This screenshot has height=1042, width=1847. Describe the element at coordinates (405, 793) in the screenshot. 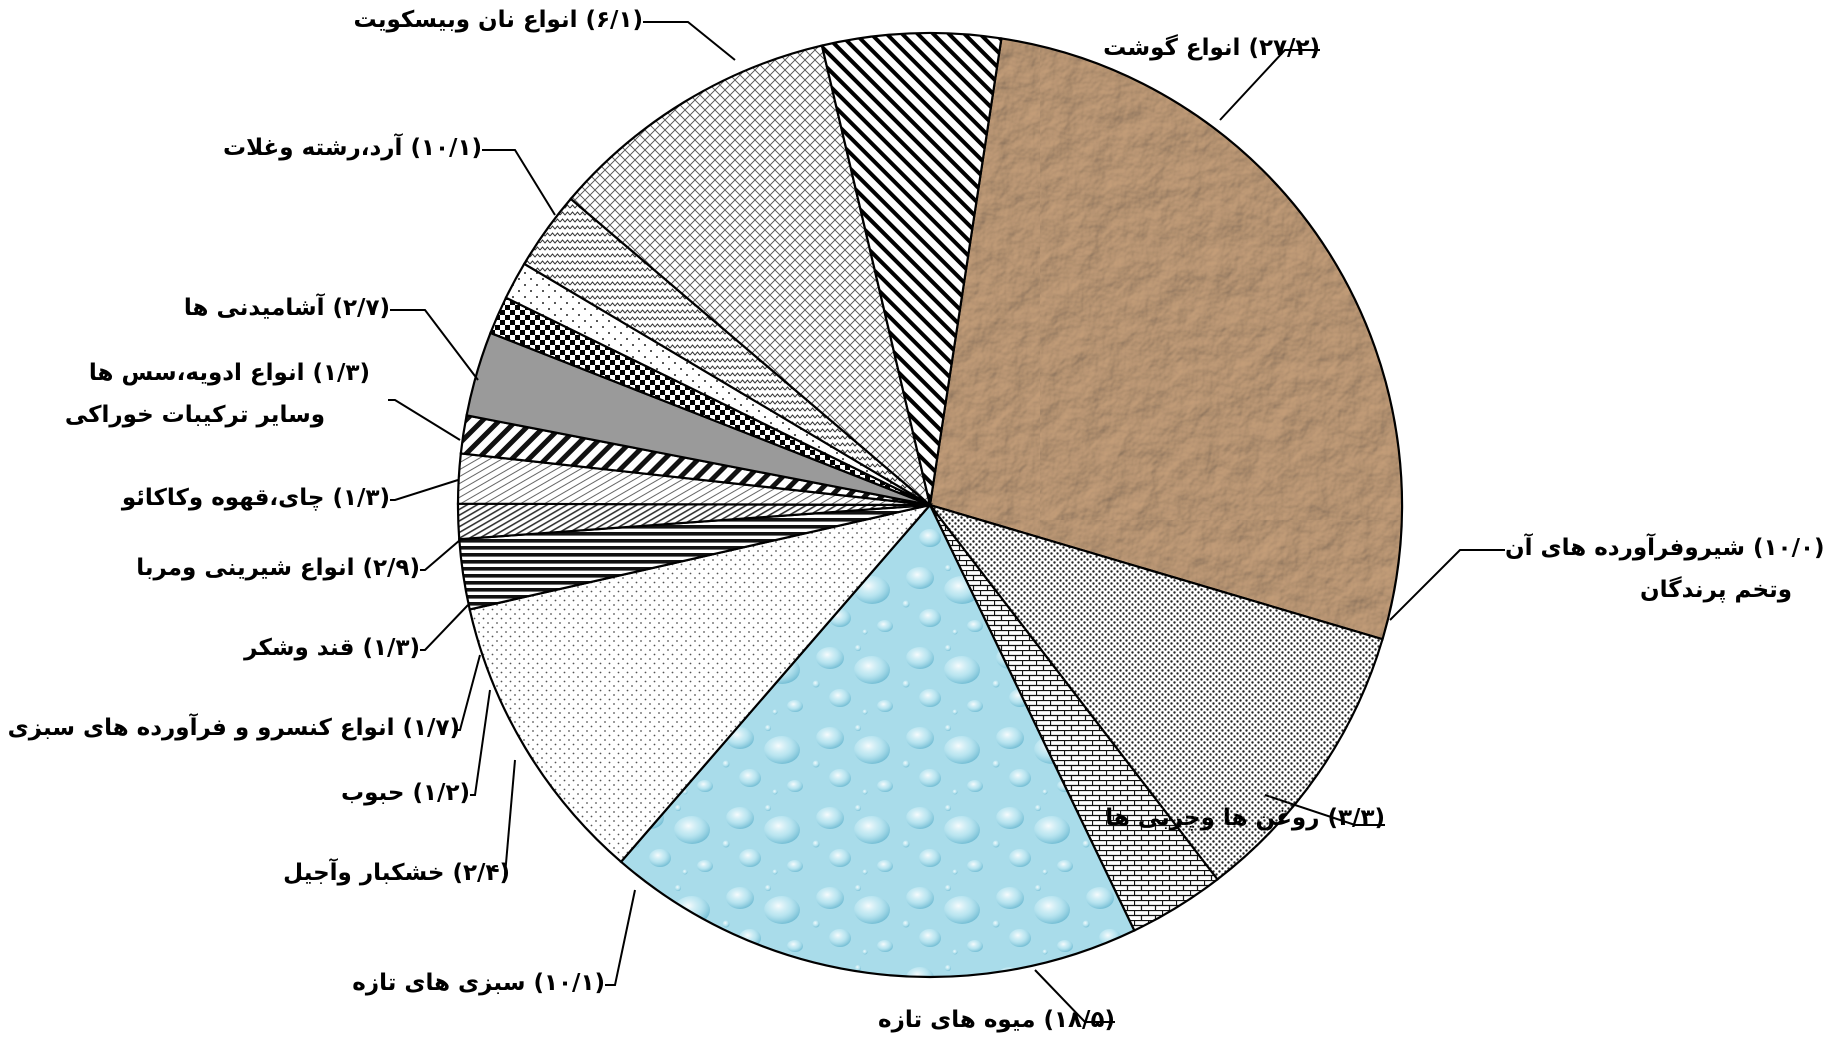

I see `slice-label-7: (۱/۲) حبوب` at that location.